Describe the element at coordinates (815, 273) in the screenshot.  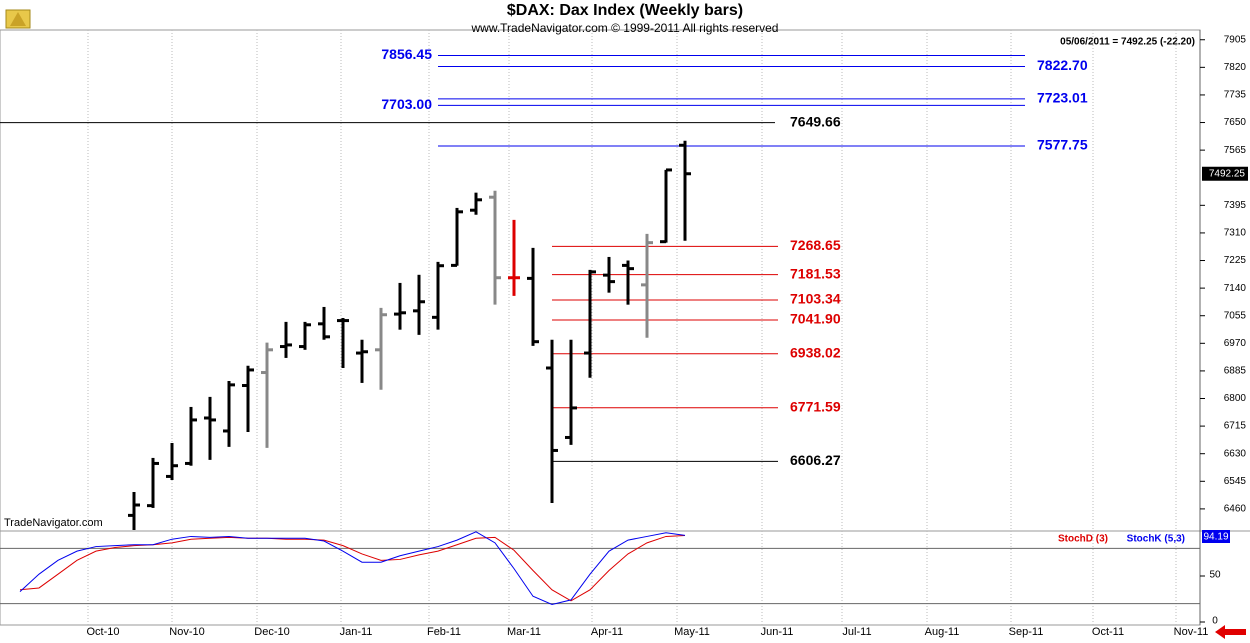
I see `level-label: 7181.53` at that location.